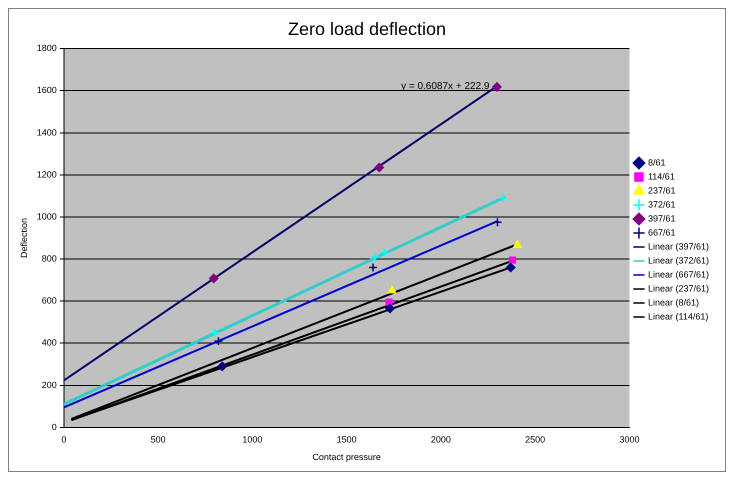 The height and width of the screenshot is (480, 734). I want to click on legend-label: 397/61, so click(662, 218).